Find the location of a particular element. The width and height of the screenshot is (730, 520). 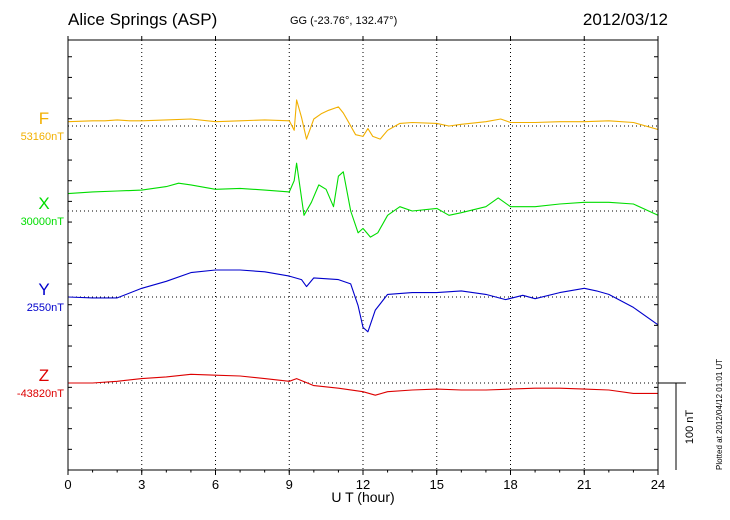

x-tick-label: 24 is located at coordinates (658, 484).